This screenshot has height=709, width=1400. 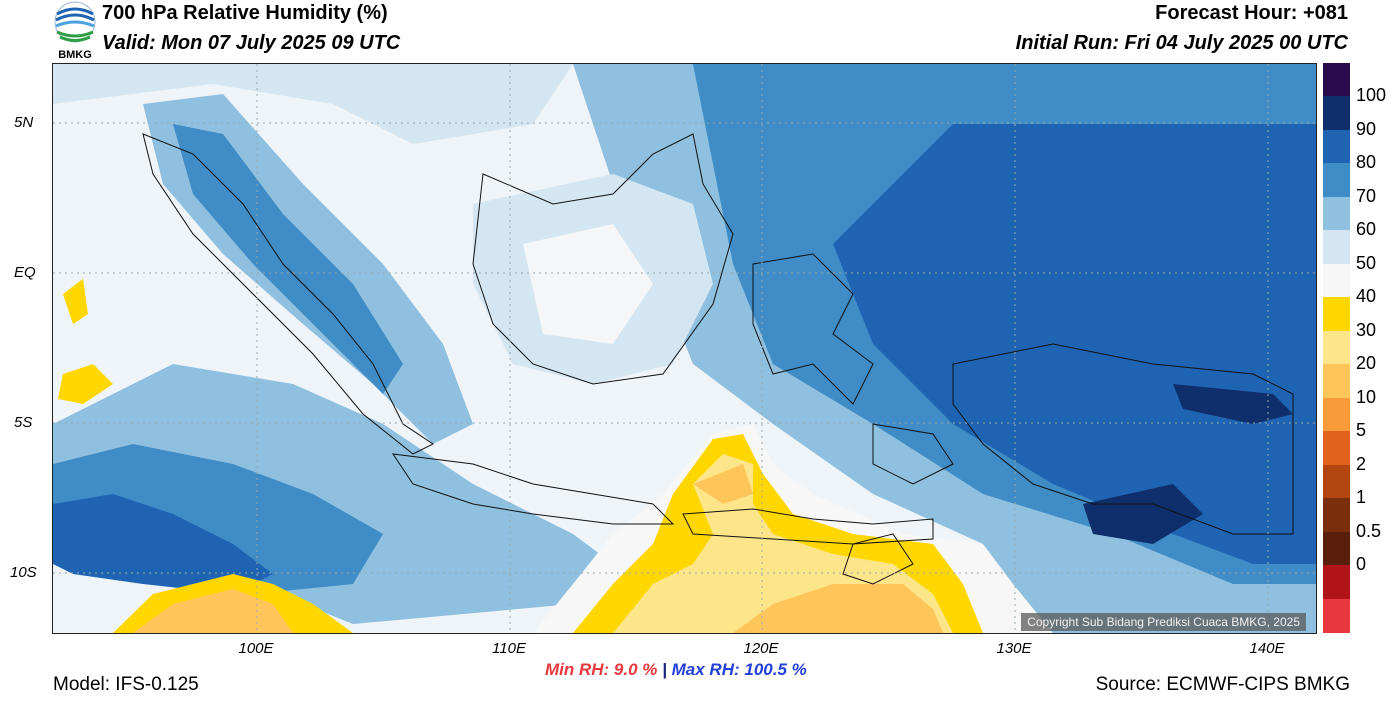 What do you see at coordinates (1366, 296) in the screenshot?
I see `colorbar-label: 40` at bounding box center [1366, 296].